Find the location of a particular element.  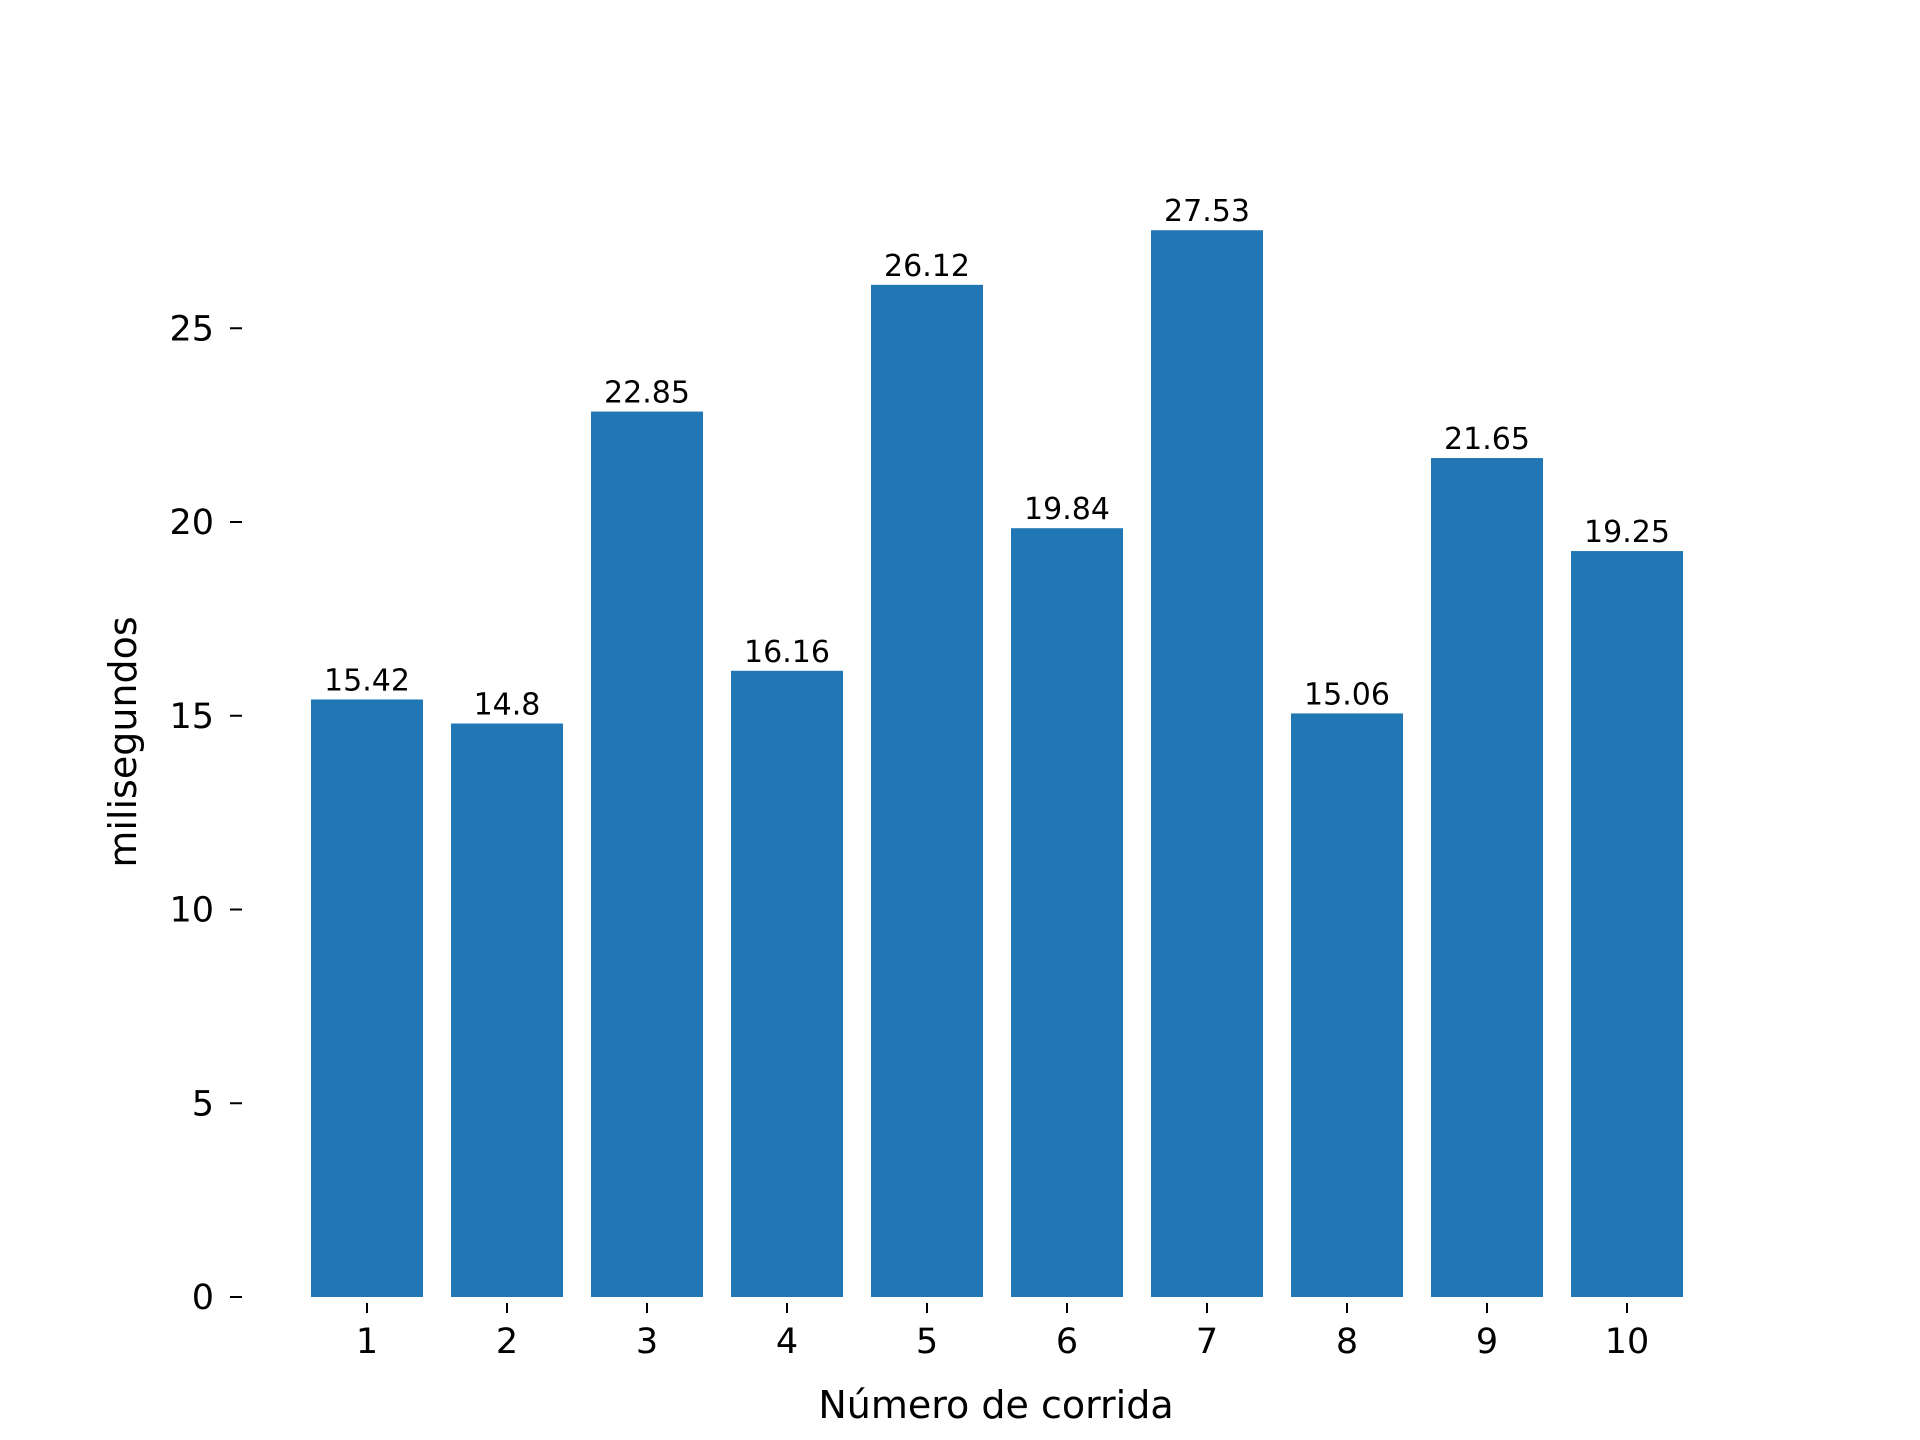

x-axis-title: Número de corrida is located at coordinates (995, 1405).